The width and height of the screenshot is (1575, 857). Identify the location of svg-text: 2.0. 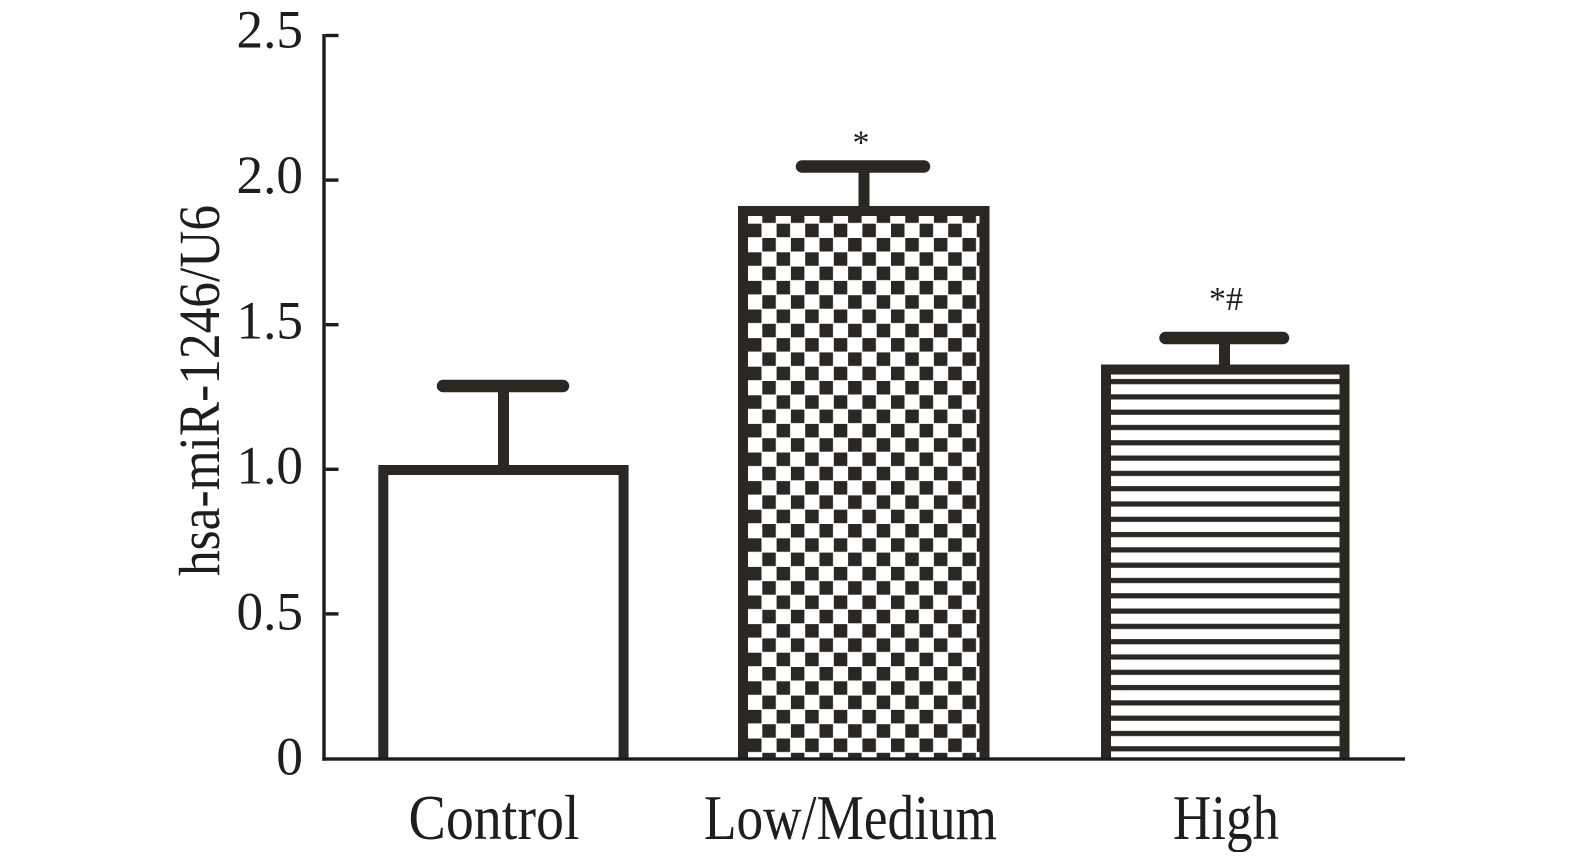
(270, 175).